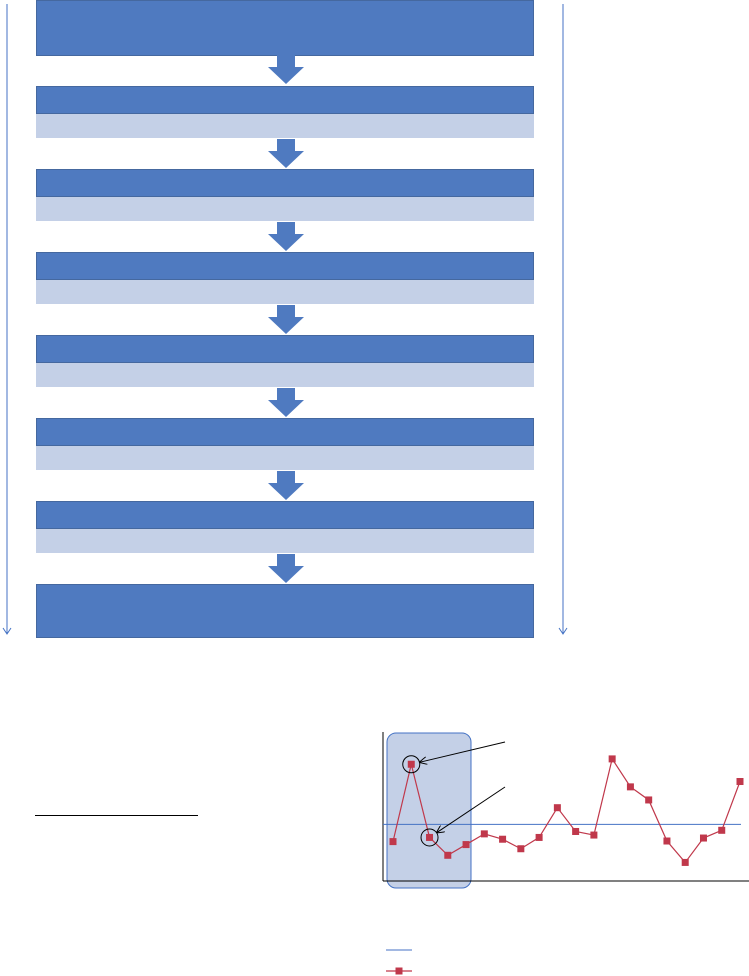 This screenshot has height=976, width=749. Describe the element at coordinates (563, 319) in the screenshot. I see `right-bracket-arrow` at that location.